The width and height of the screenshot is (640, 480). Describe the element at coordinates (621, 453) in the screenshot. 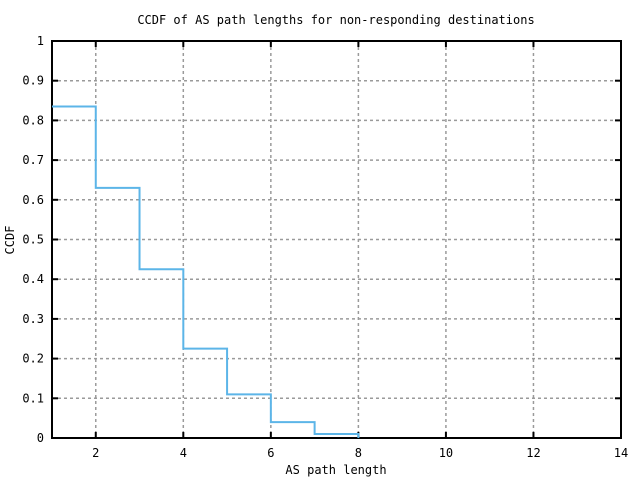

I see `x-tick-label: 14` at that location.